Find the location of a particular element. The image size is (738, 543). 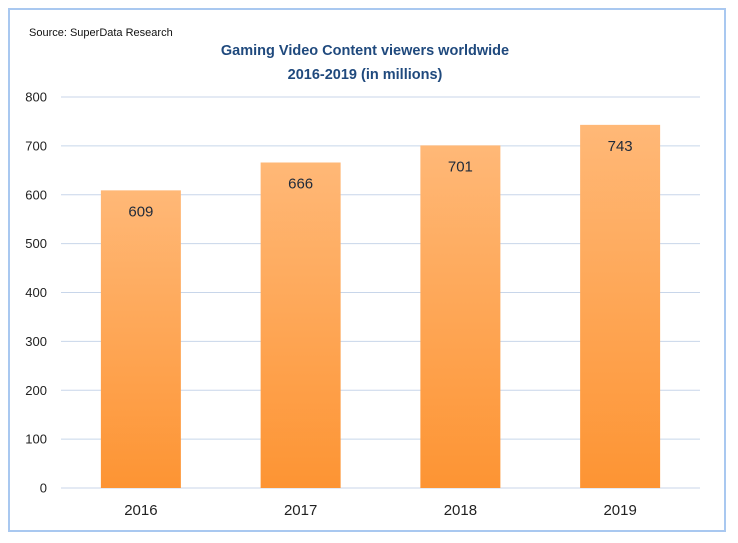

bar-2016 is located at coordinates (140, 339).